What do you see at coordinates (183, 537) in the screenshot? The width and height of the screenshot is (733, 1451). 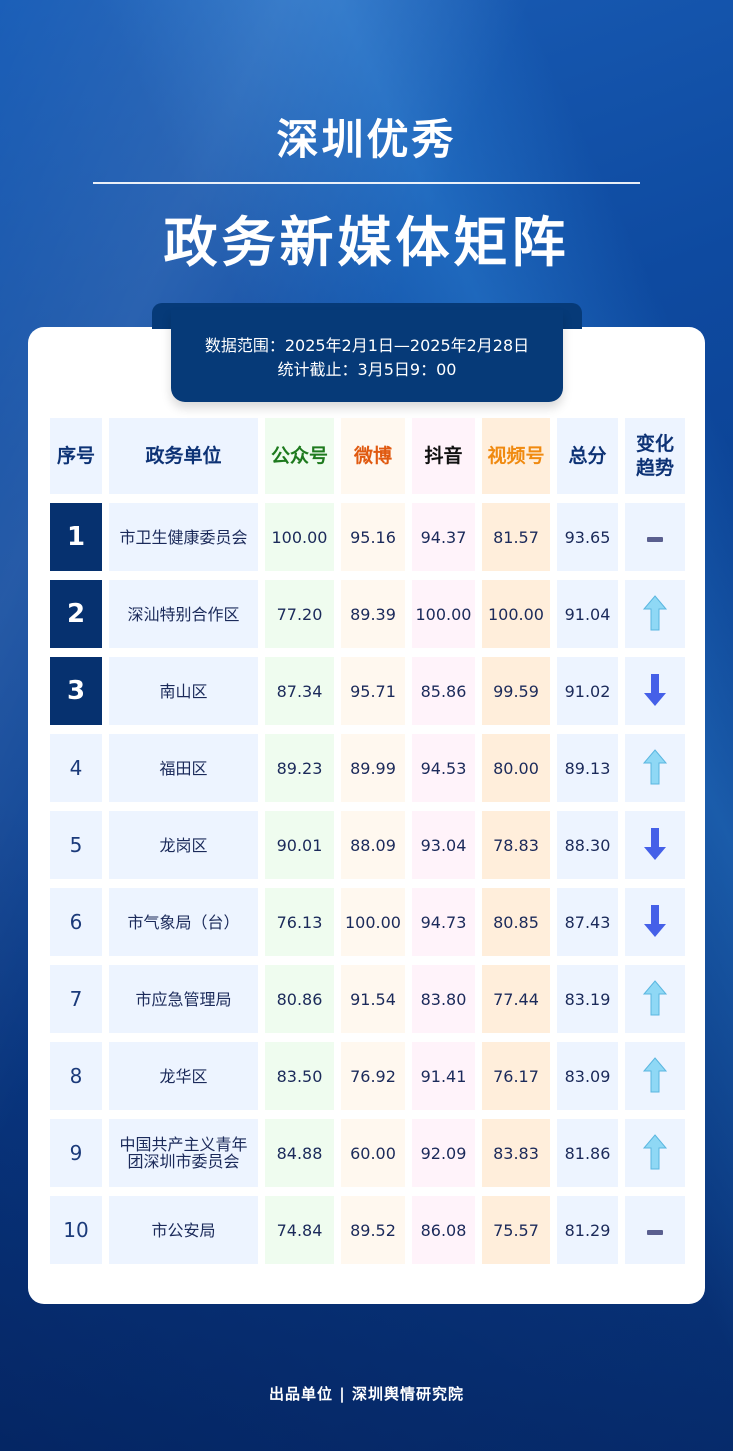 I see `cell-unit: 市卫生健康委员会` at bounding box center [183, 537].